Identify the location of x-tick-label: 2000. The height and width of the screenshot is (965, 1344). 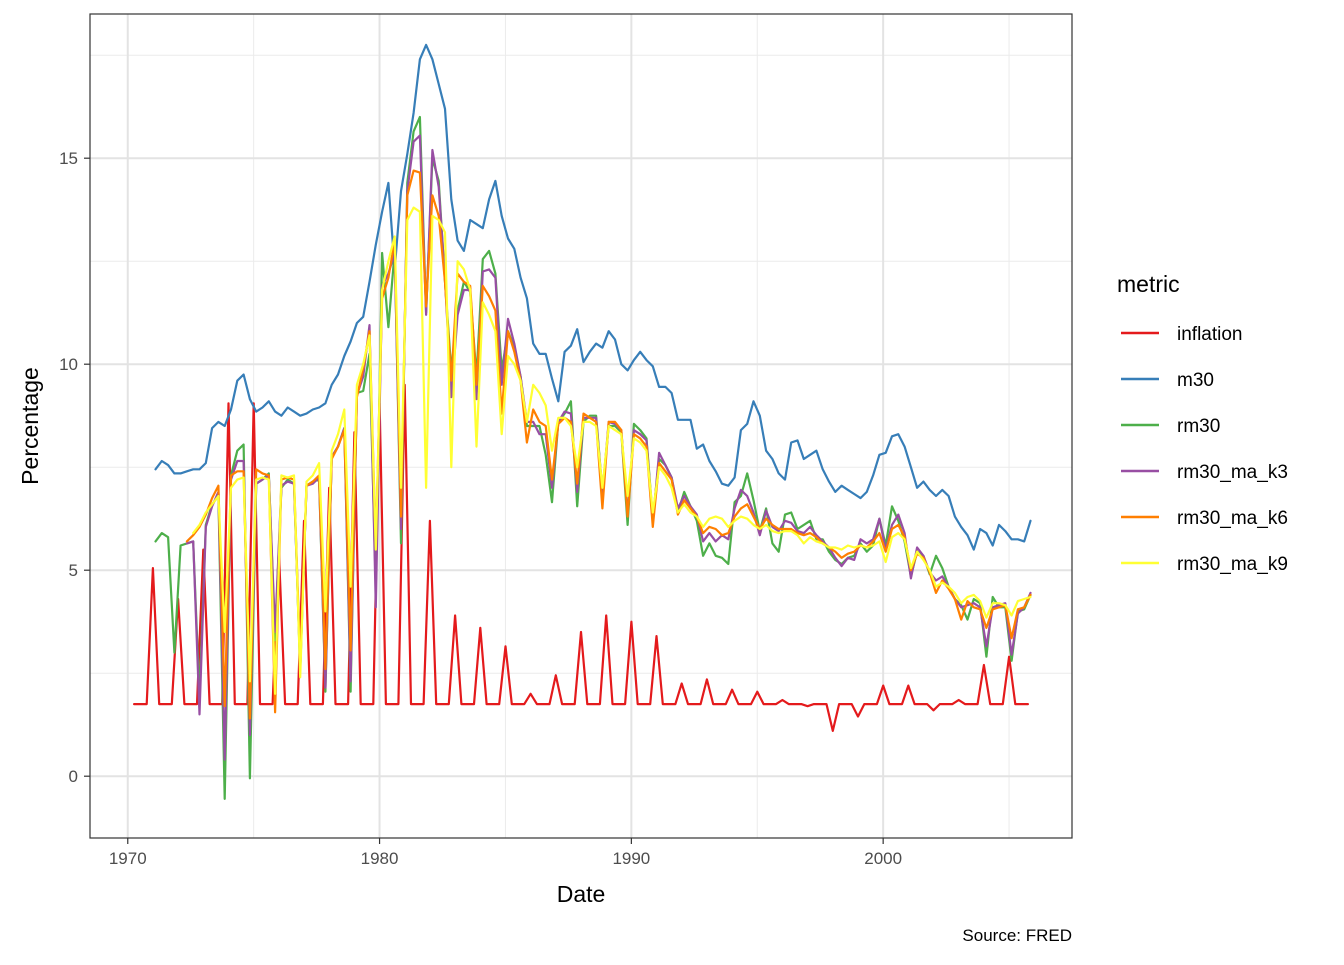
(883, 858).